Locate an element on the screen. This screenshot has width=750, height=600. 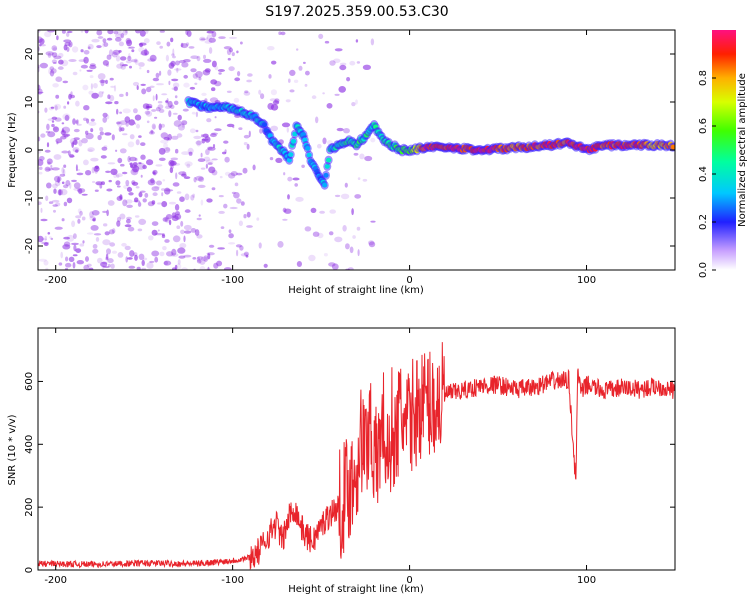
colorbar-tick-label: 0.2 is located at coordinates (703, 222).